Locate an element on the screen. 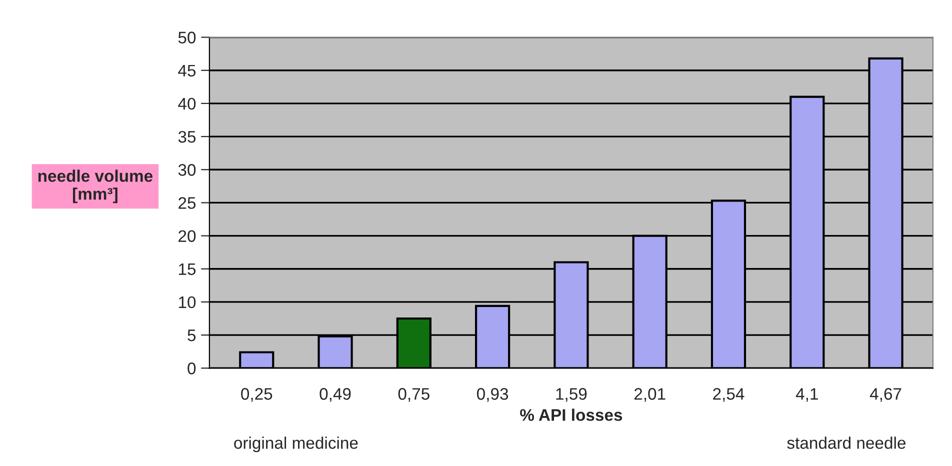 The width and height of the screenshot is (952, 466). y-tick-label: 5 is located at coordinates (192, 336).